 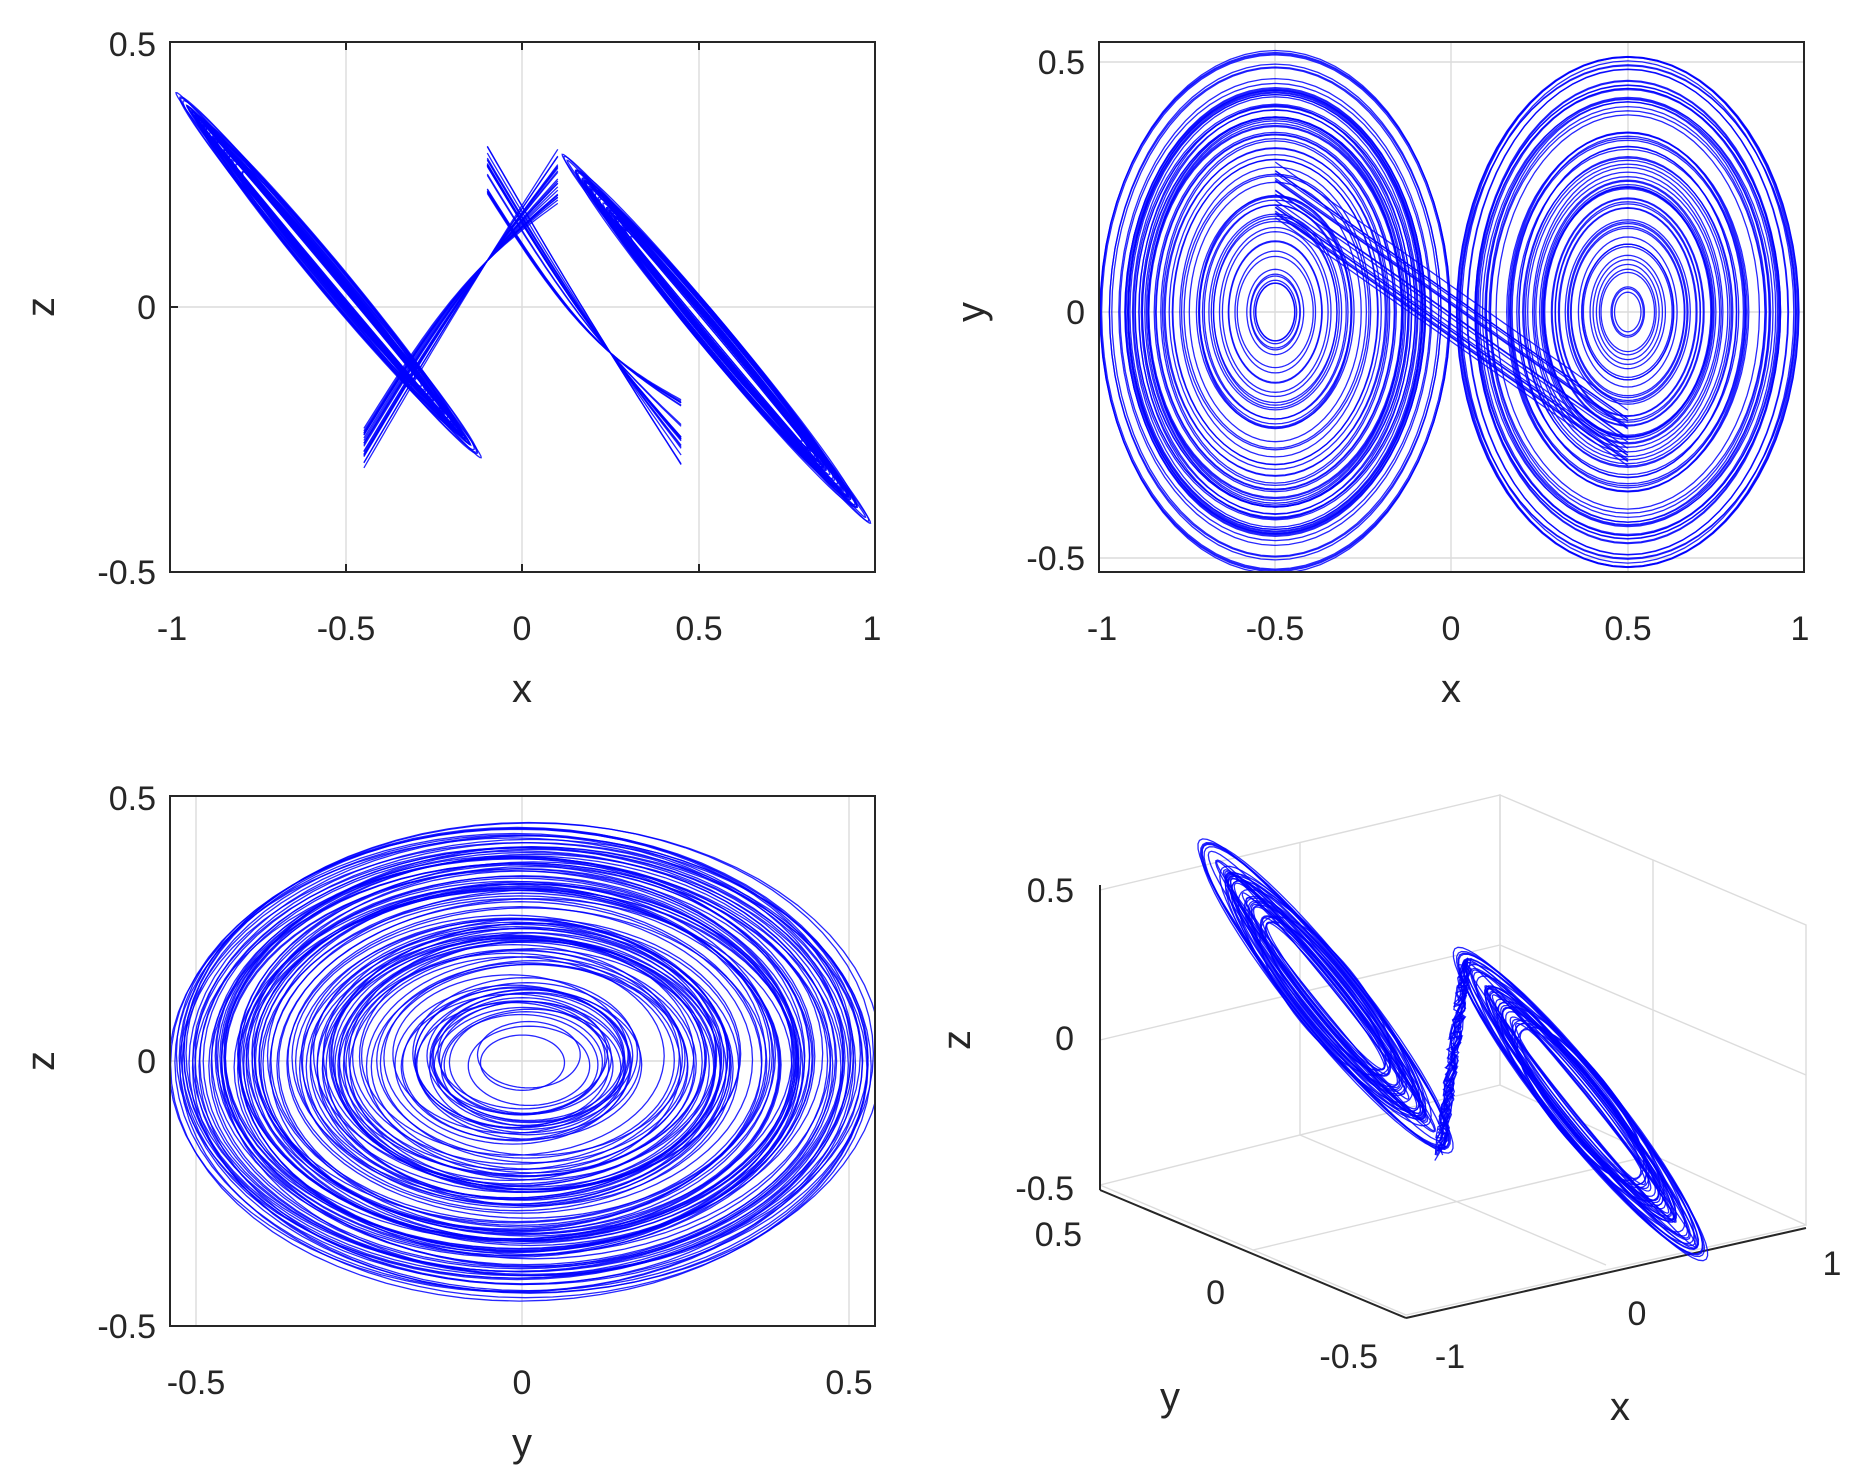 I want to click on ytick-label: 0.5, so click(x=132, y=45).